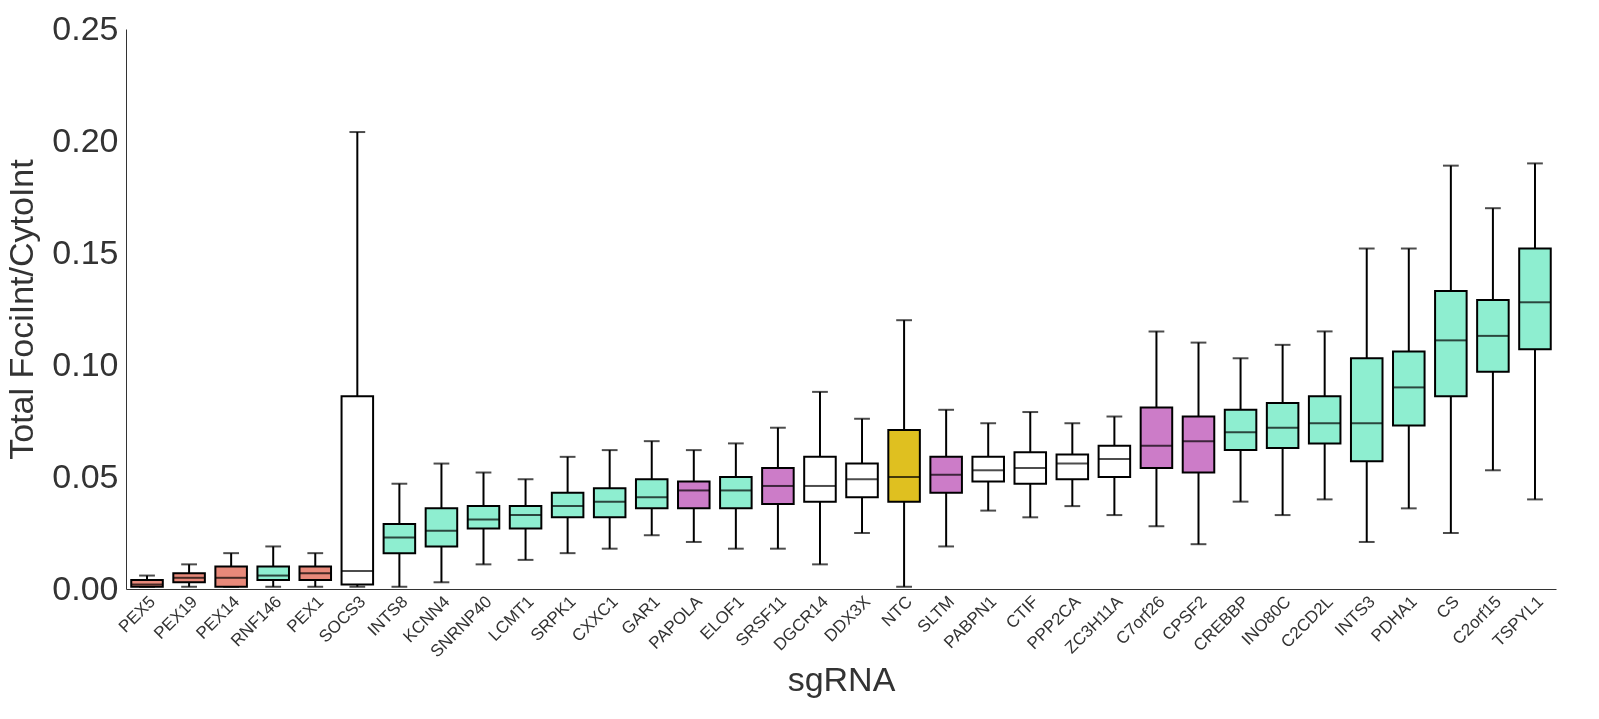 This screenshot has width=1599, height=719. What do you see at coordinates (85, 363) in the screenshot?
I see `y-tick-label: 0.10` at bounding box center [85, 363].